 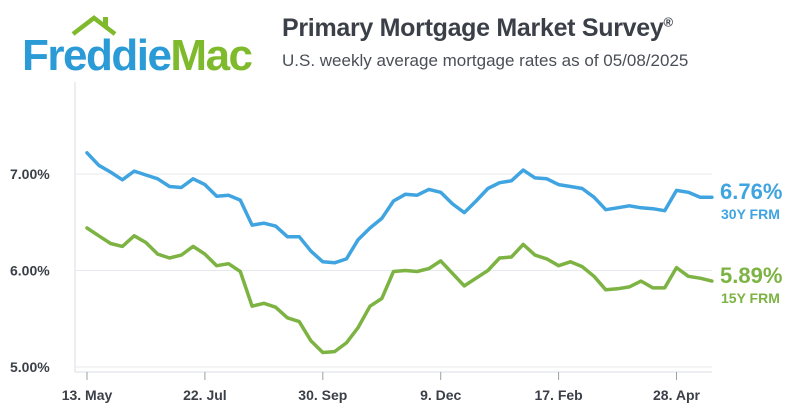 I want to click on end-value-label: 5.89%, so click(x=751, y=275).